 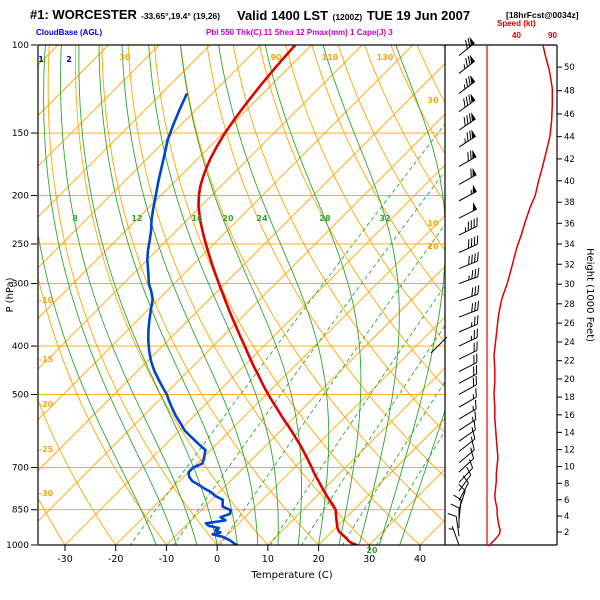 What do you see at coordinates (433, 223) in the screenshot?
I see `gridline-value-label: 10` at bounding box center [433, 223].